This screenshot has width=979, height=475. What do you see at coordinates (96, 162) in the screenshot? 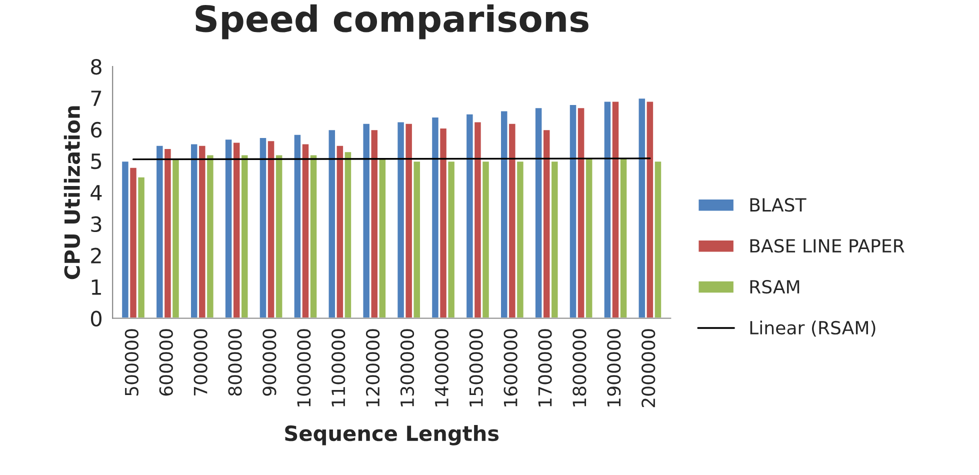
I see `y-tick-label: 5` at bounding box center [96, 162].